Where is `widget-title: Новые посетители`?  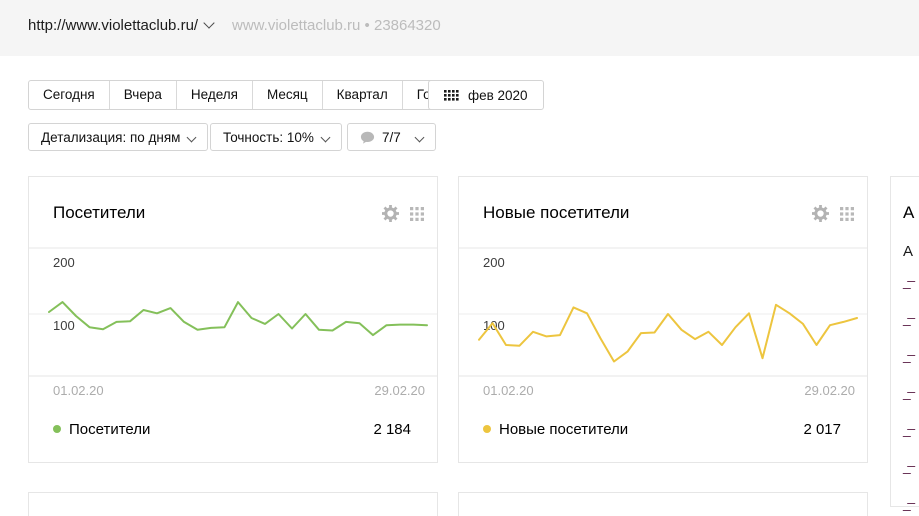
widget-title: Новые посетители is located at coordinates (556, 212).